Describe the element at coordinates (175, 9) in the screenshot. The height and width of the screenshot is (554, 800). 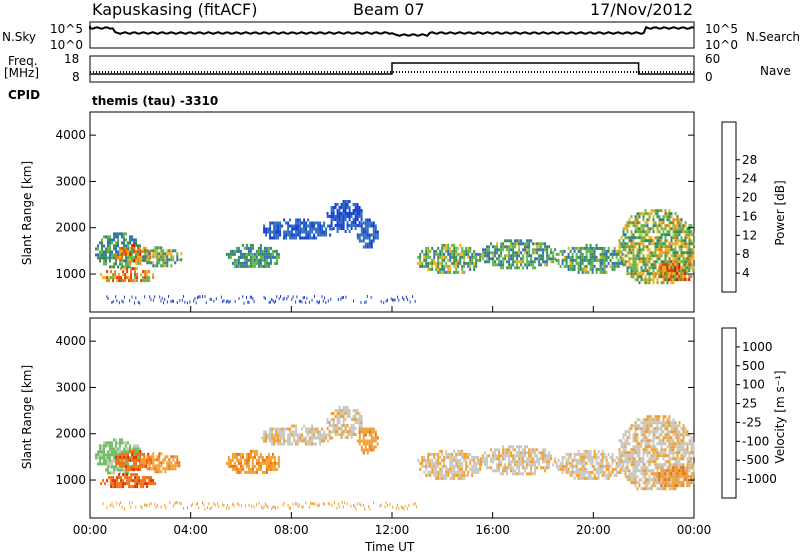
I see `station-title: Kapuskasing (fitACF)` at that location.